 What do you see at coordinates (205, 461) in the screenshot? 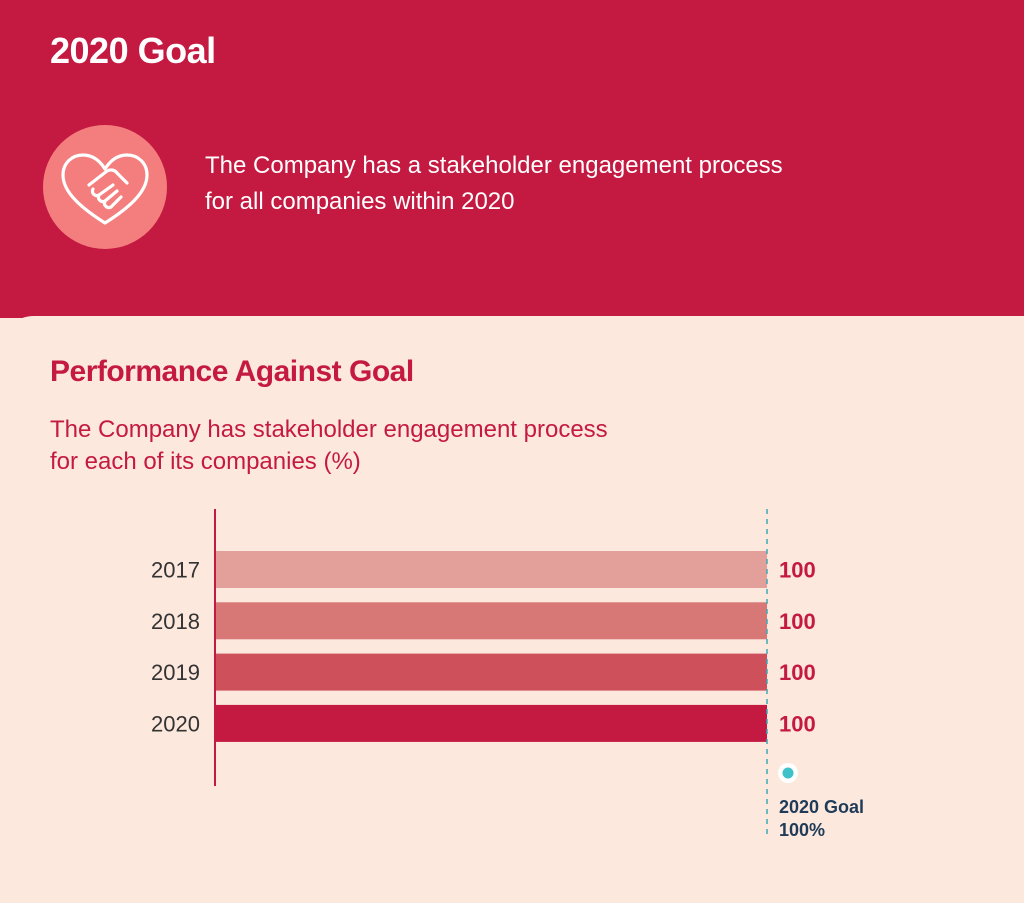
I see `chart-title-line: for each of its companies (%)` at bounding box center [205, 461].